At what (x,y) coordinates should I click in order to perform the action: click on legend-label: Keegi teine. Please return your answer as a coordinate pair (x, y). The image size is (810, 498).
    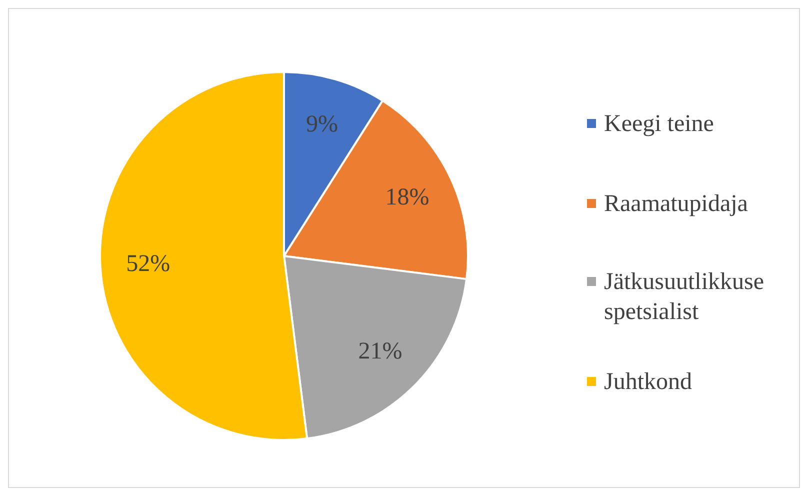
    Looking at the image, I should click on (659, 124).